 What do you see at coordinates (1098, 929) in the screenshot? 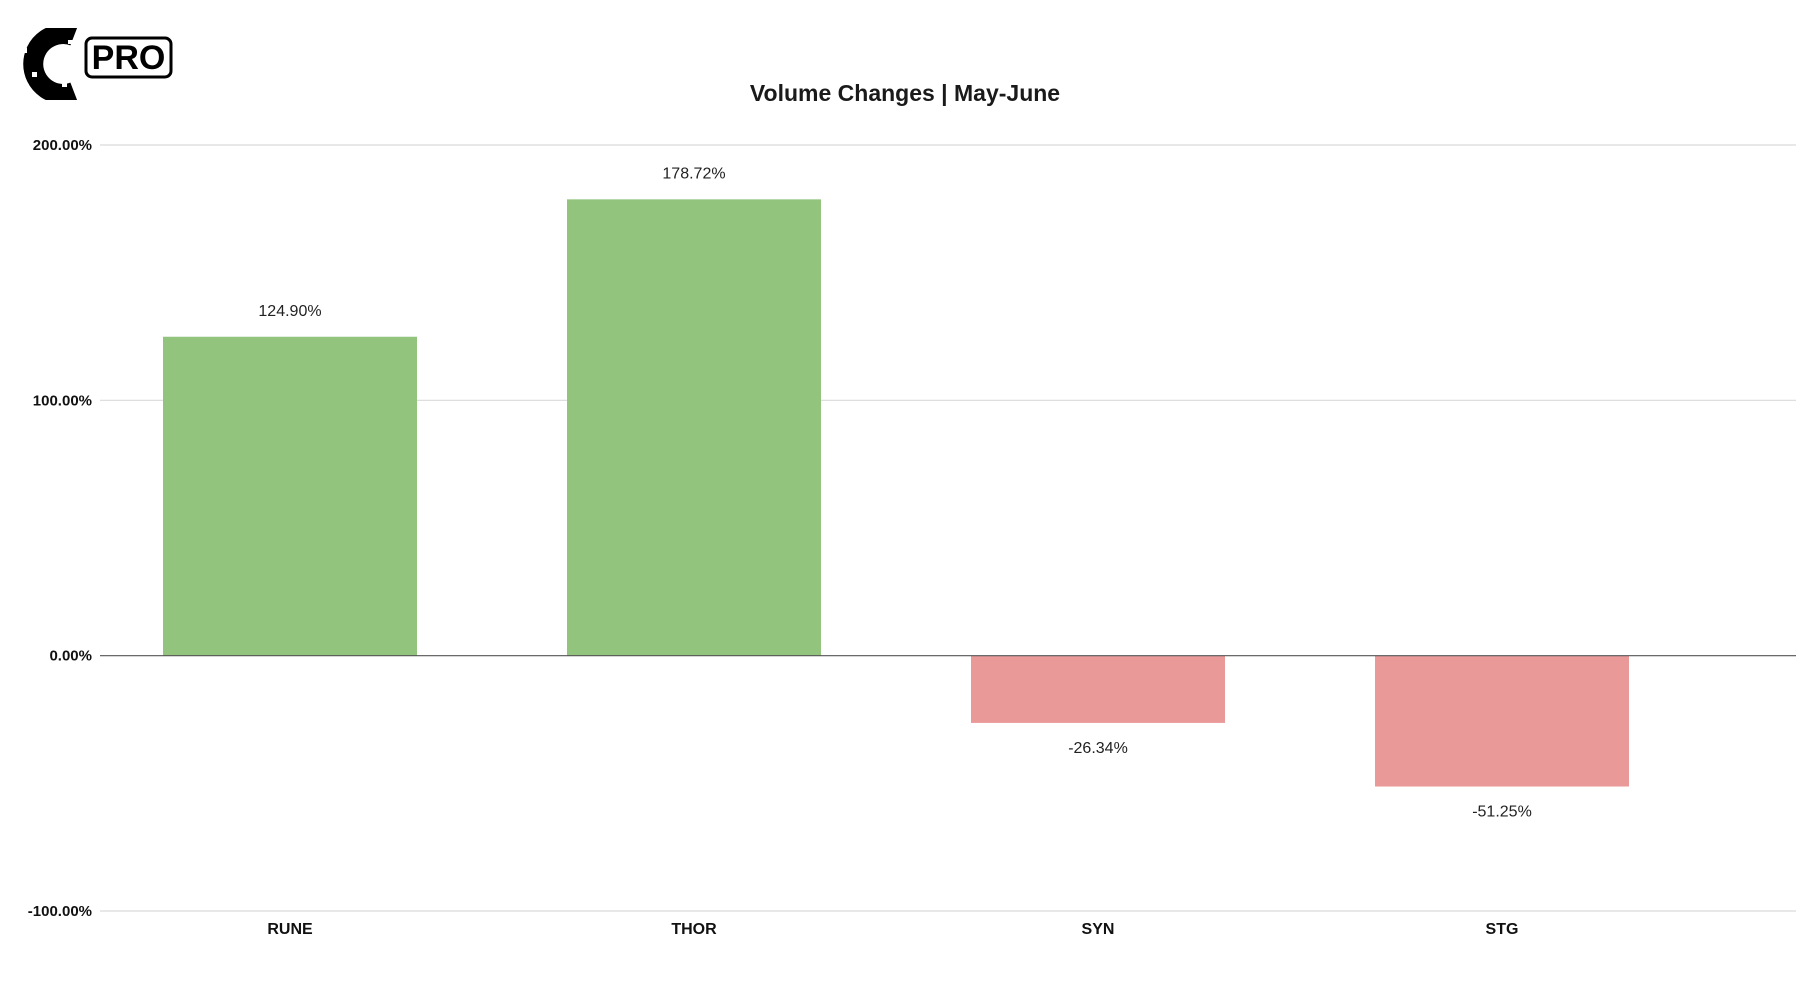
I see `x-tick-label-syn: SYN` at bounding box center [1098, 929].